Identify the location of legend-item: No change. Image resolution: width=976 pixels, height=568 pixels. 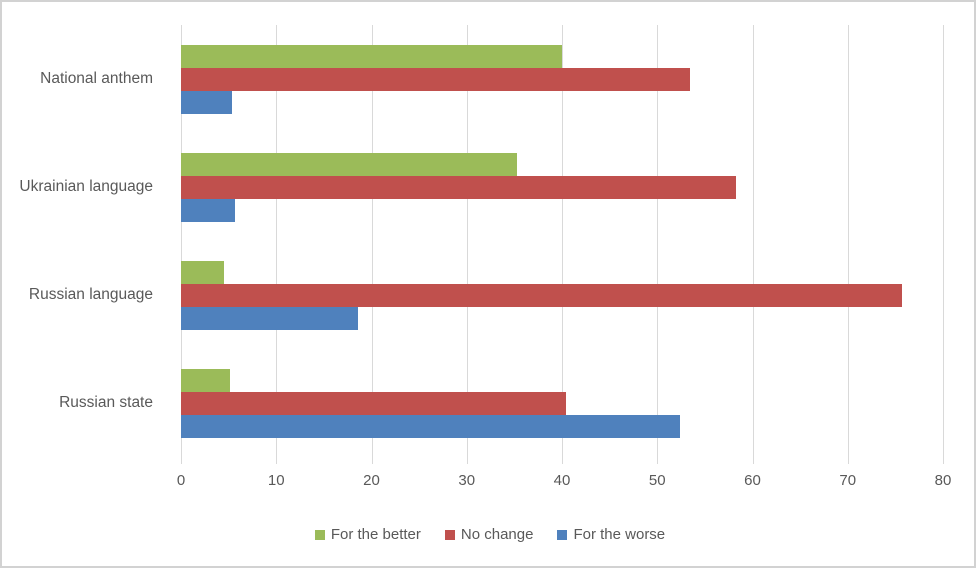
(489, 534).